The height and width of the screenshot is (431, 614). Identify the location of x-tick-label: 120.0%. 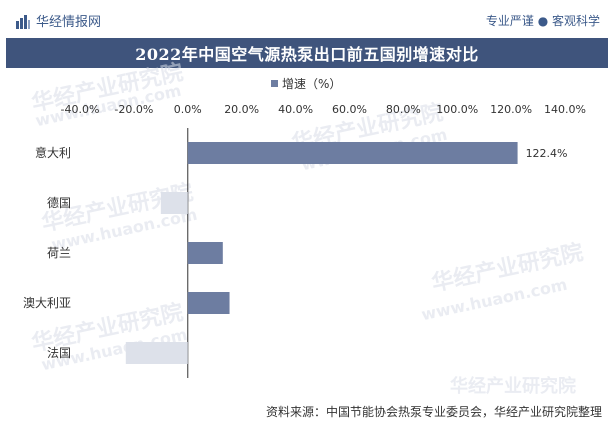
(511, 109).